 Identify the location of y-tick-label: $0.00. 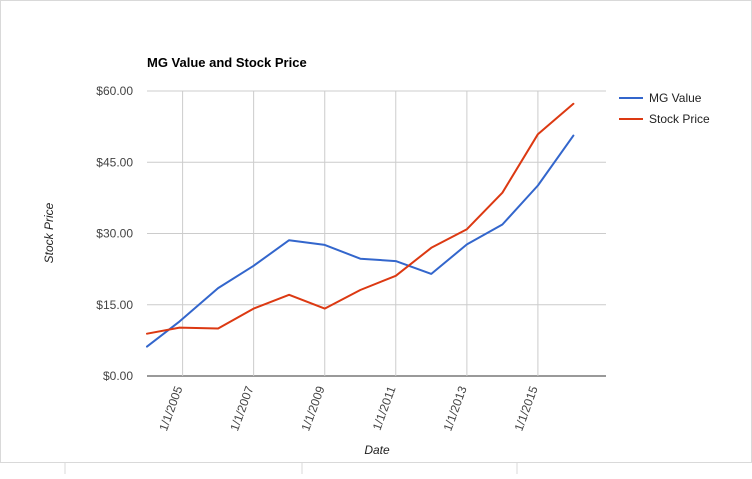
(118, 376).